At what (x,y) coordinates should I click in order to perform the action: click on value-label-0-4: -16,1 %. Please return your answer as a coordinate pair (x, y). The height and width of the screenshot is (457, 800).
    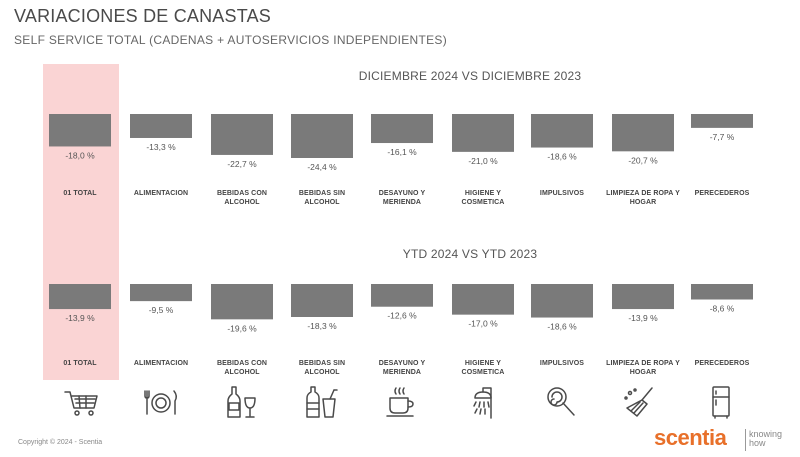
    Looking at the image, I should click on (402, 152).